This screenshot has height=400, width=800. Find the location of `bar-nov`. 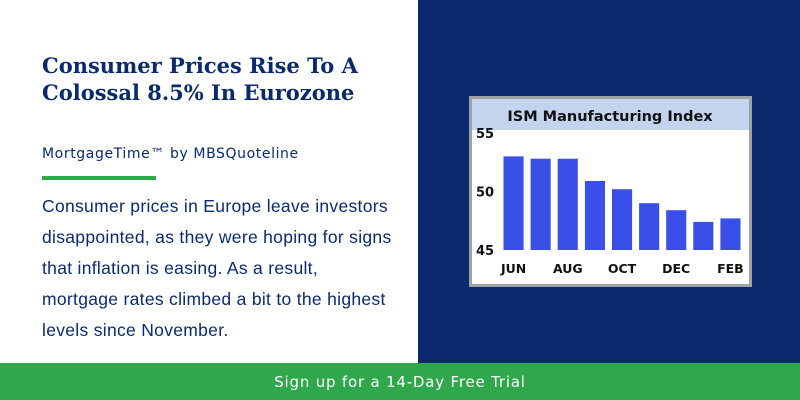

bar-nov is located at coordinates (649, 226).